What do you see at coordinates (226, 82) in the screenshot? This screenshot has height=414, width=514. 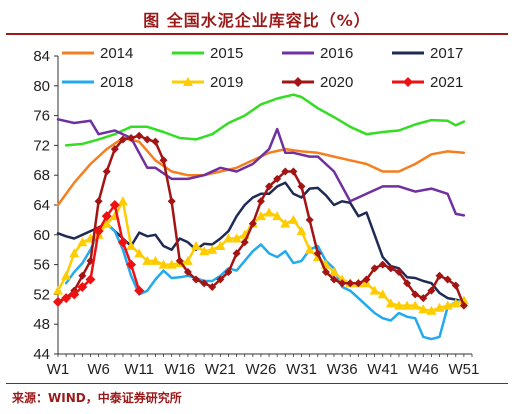 I see `legend-label: 2019` at bounding box center [226, 82].